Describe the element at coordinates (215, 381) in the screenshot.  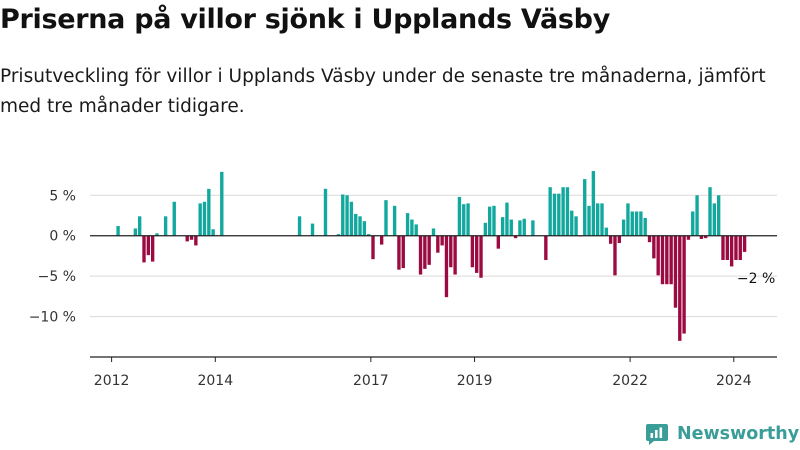
I see `x-tick-label: 2014` at that location.